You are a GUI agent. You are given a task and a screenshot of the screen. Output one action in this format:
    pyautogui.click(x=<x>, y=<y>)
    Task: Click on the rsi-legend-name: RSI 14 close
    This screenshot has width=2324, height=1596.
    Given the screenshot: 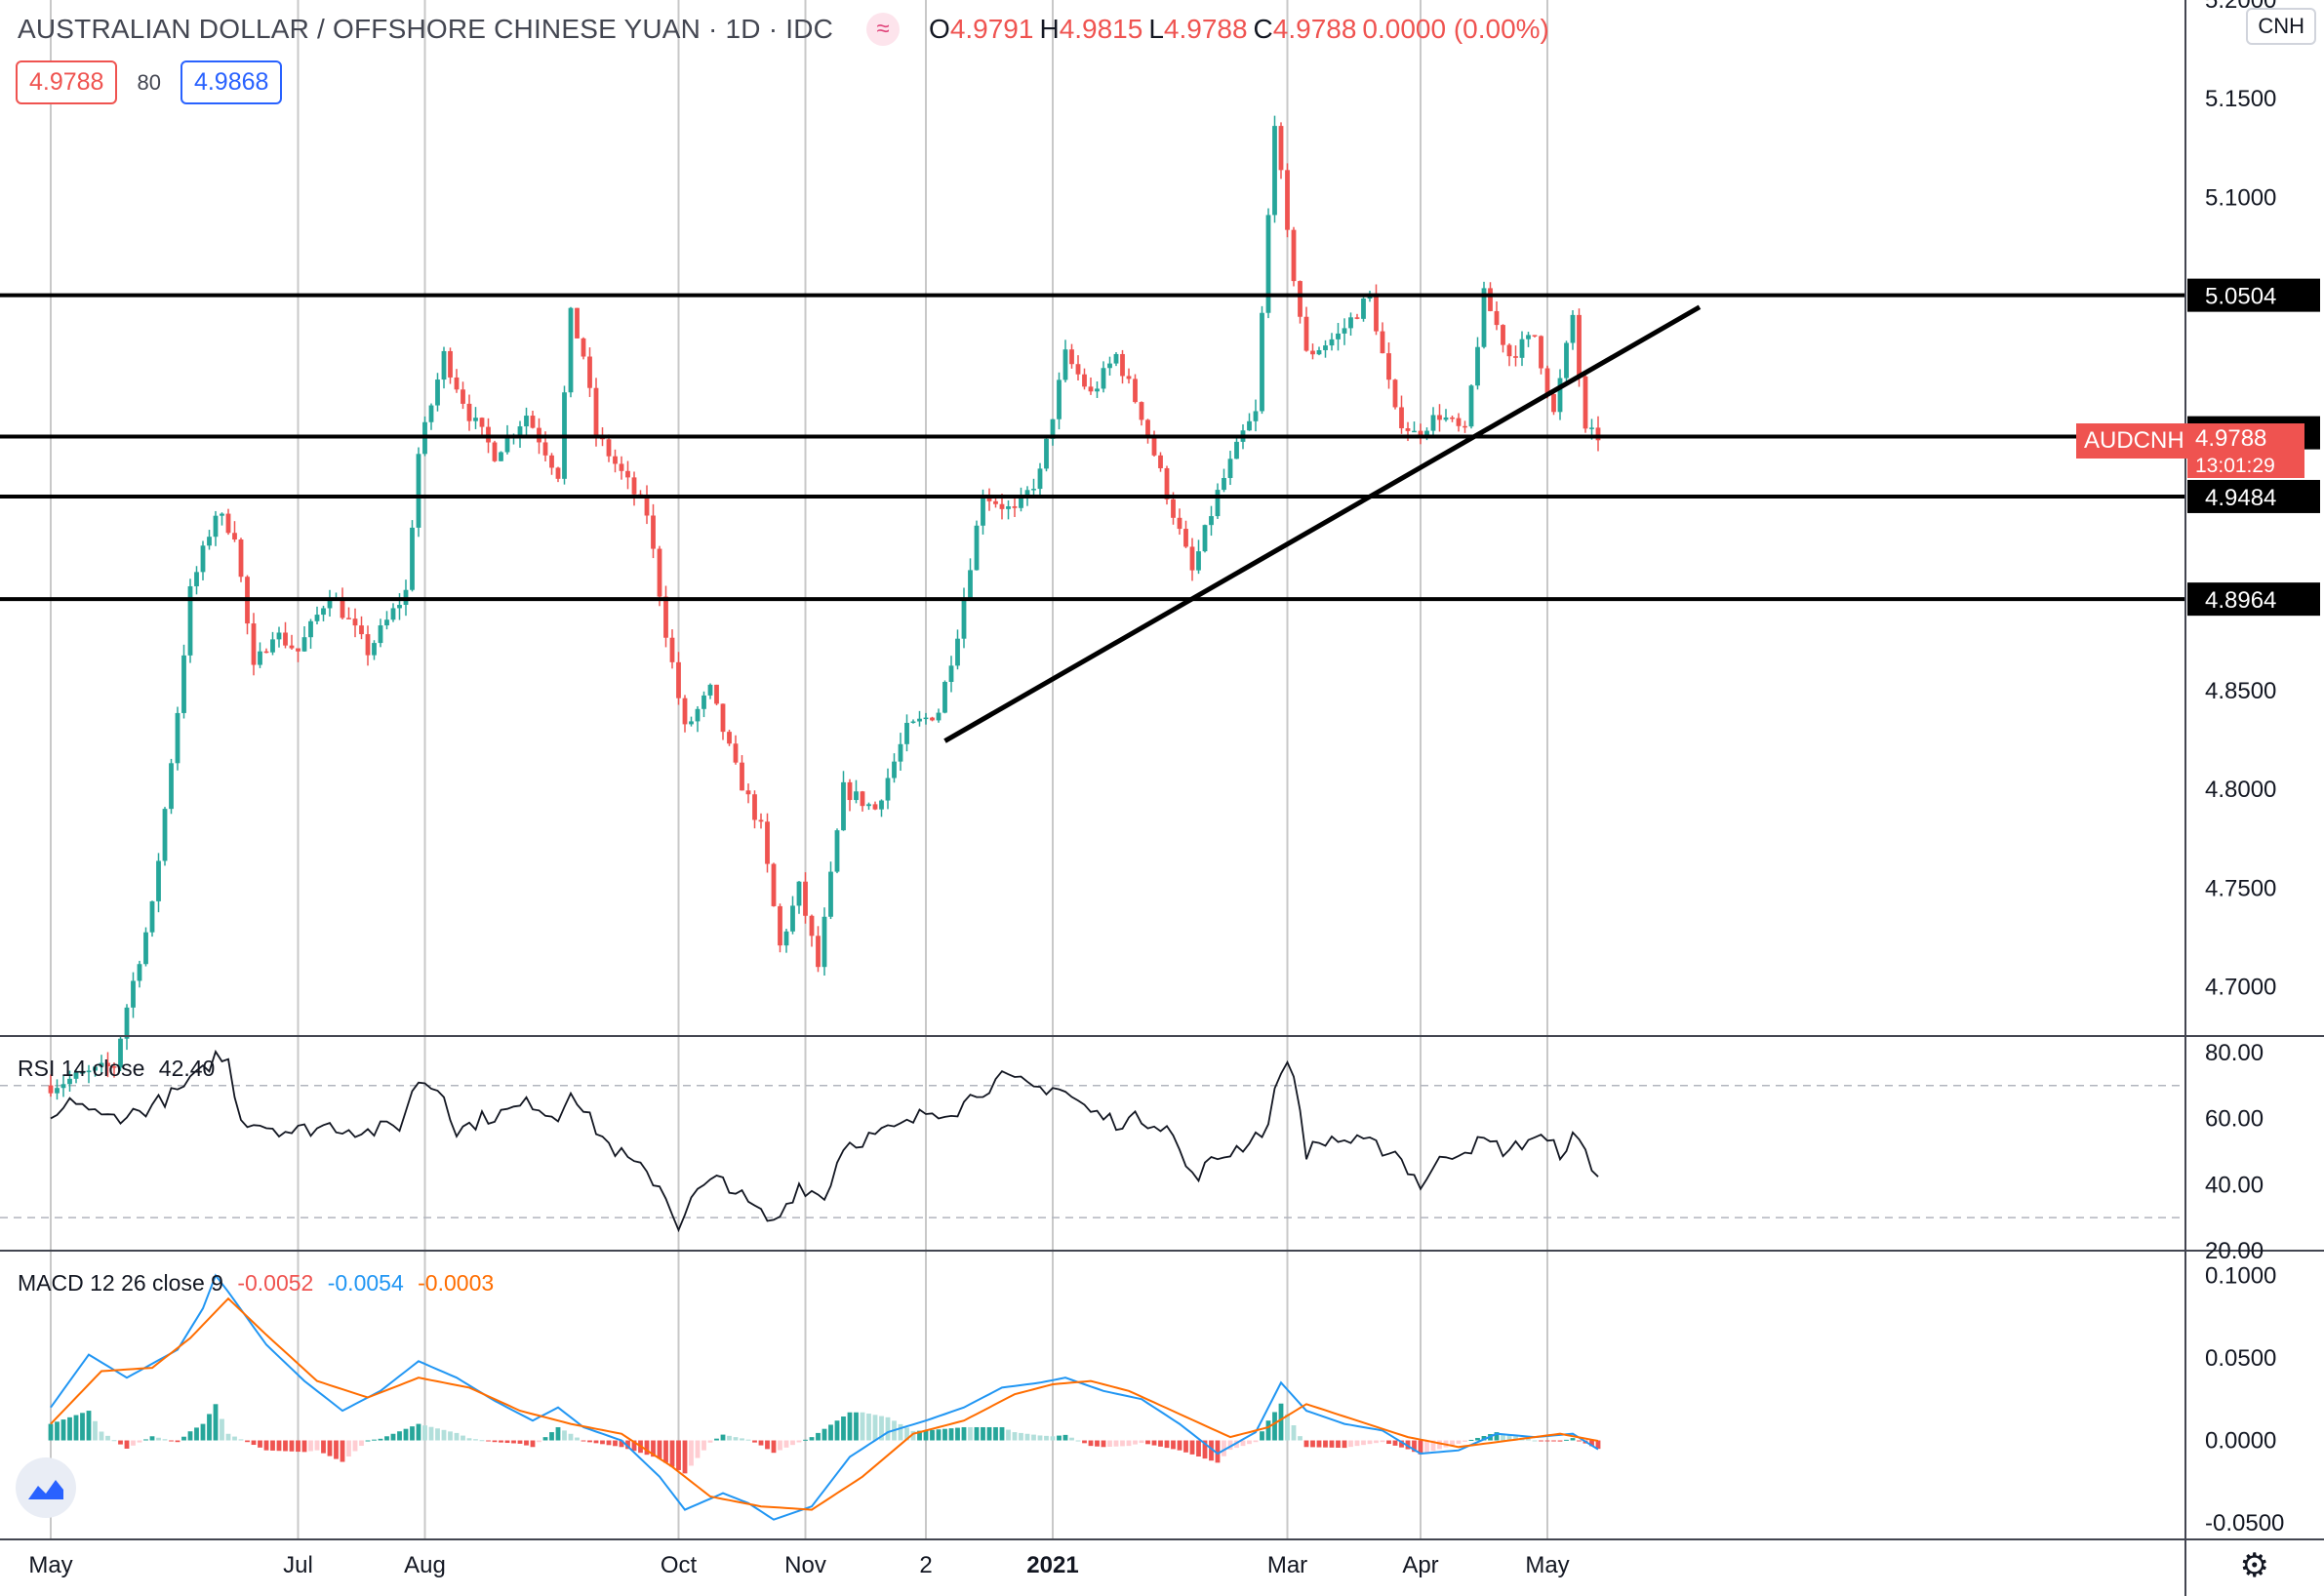 What is the action you would take?
    pyautogui.click(x=81, y=1068)
    